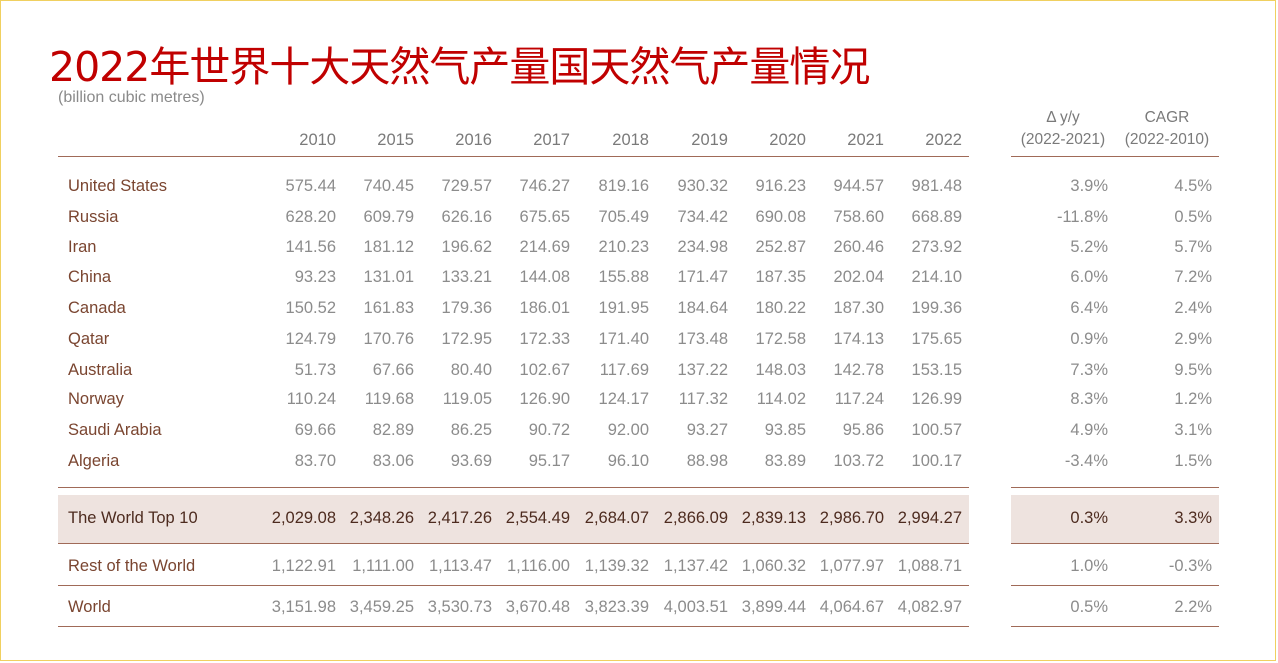 The height and width of the screenshot is (663, 1278). Describe the element at coordinates (388, 186) in the screenshot. I see `table-row-value: 740.45` at that location.